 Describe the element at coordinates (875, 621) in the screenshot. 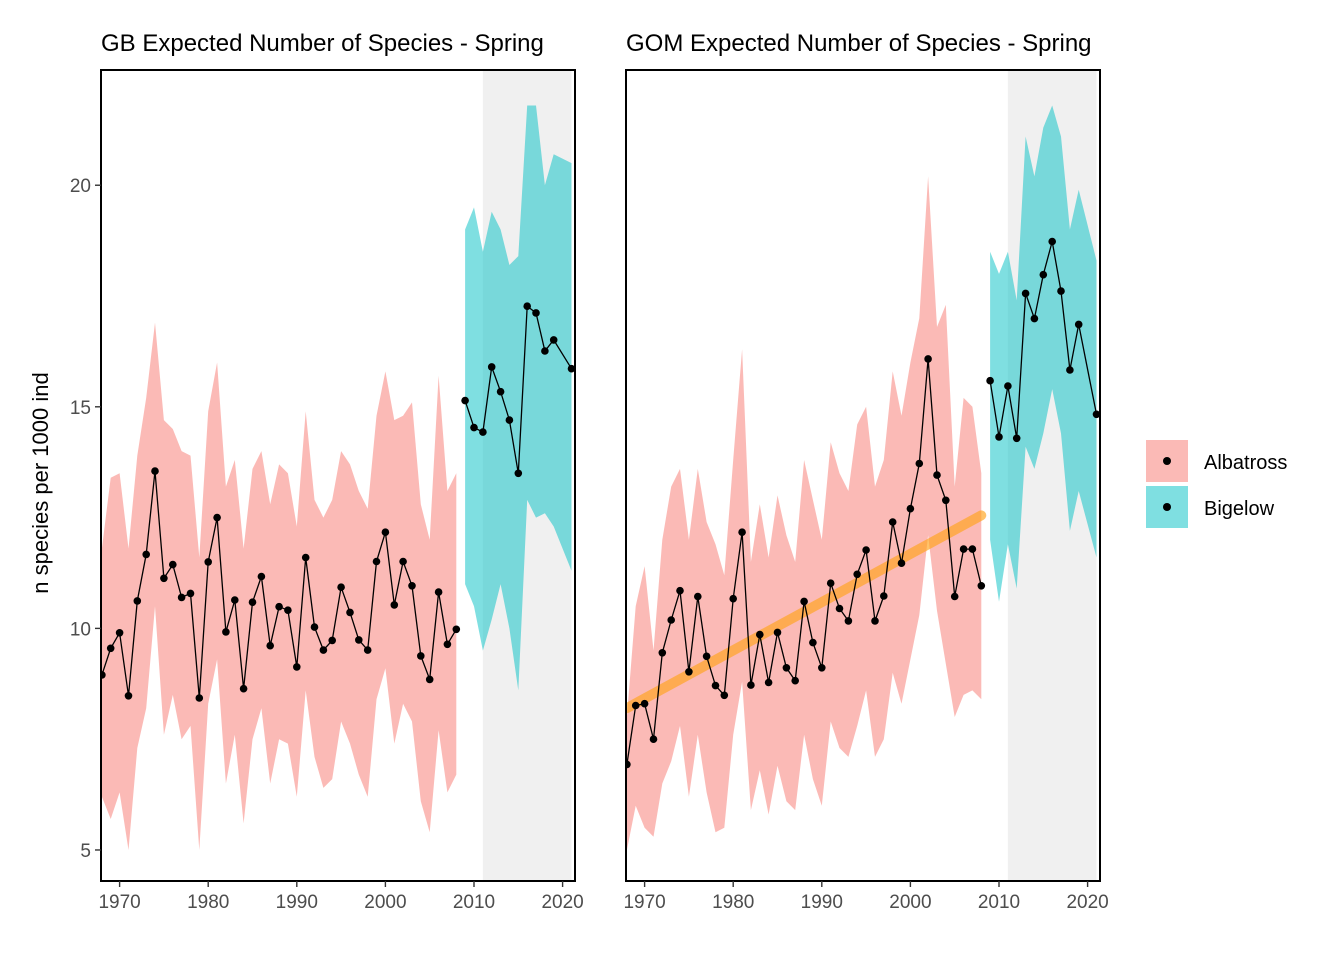

I see `point-gom-albatross-1996` at that location.